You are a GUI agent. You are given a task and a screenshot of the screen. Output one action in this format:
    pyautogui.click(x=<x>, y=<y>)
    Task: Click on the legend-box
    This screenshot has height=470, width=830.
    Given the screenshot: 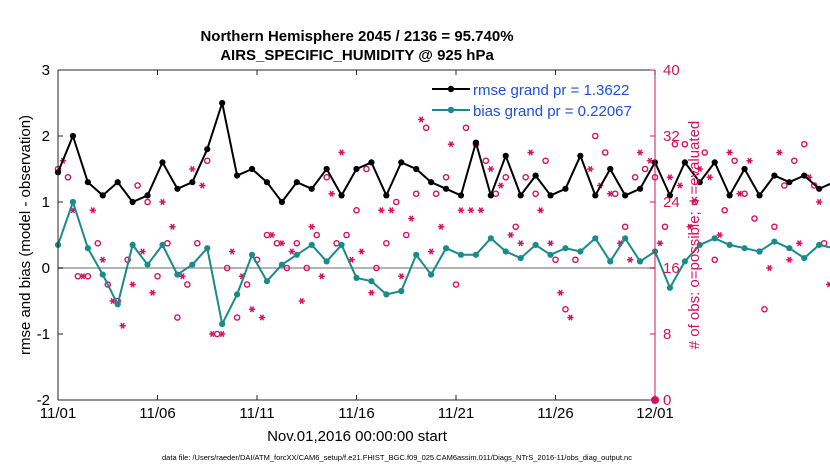 What is the action you would take?
    pyautogui.click(x=538, y=99)
    